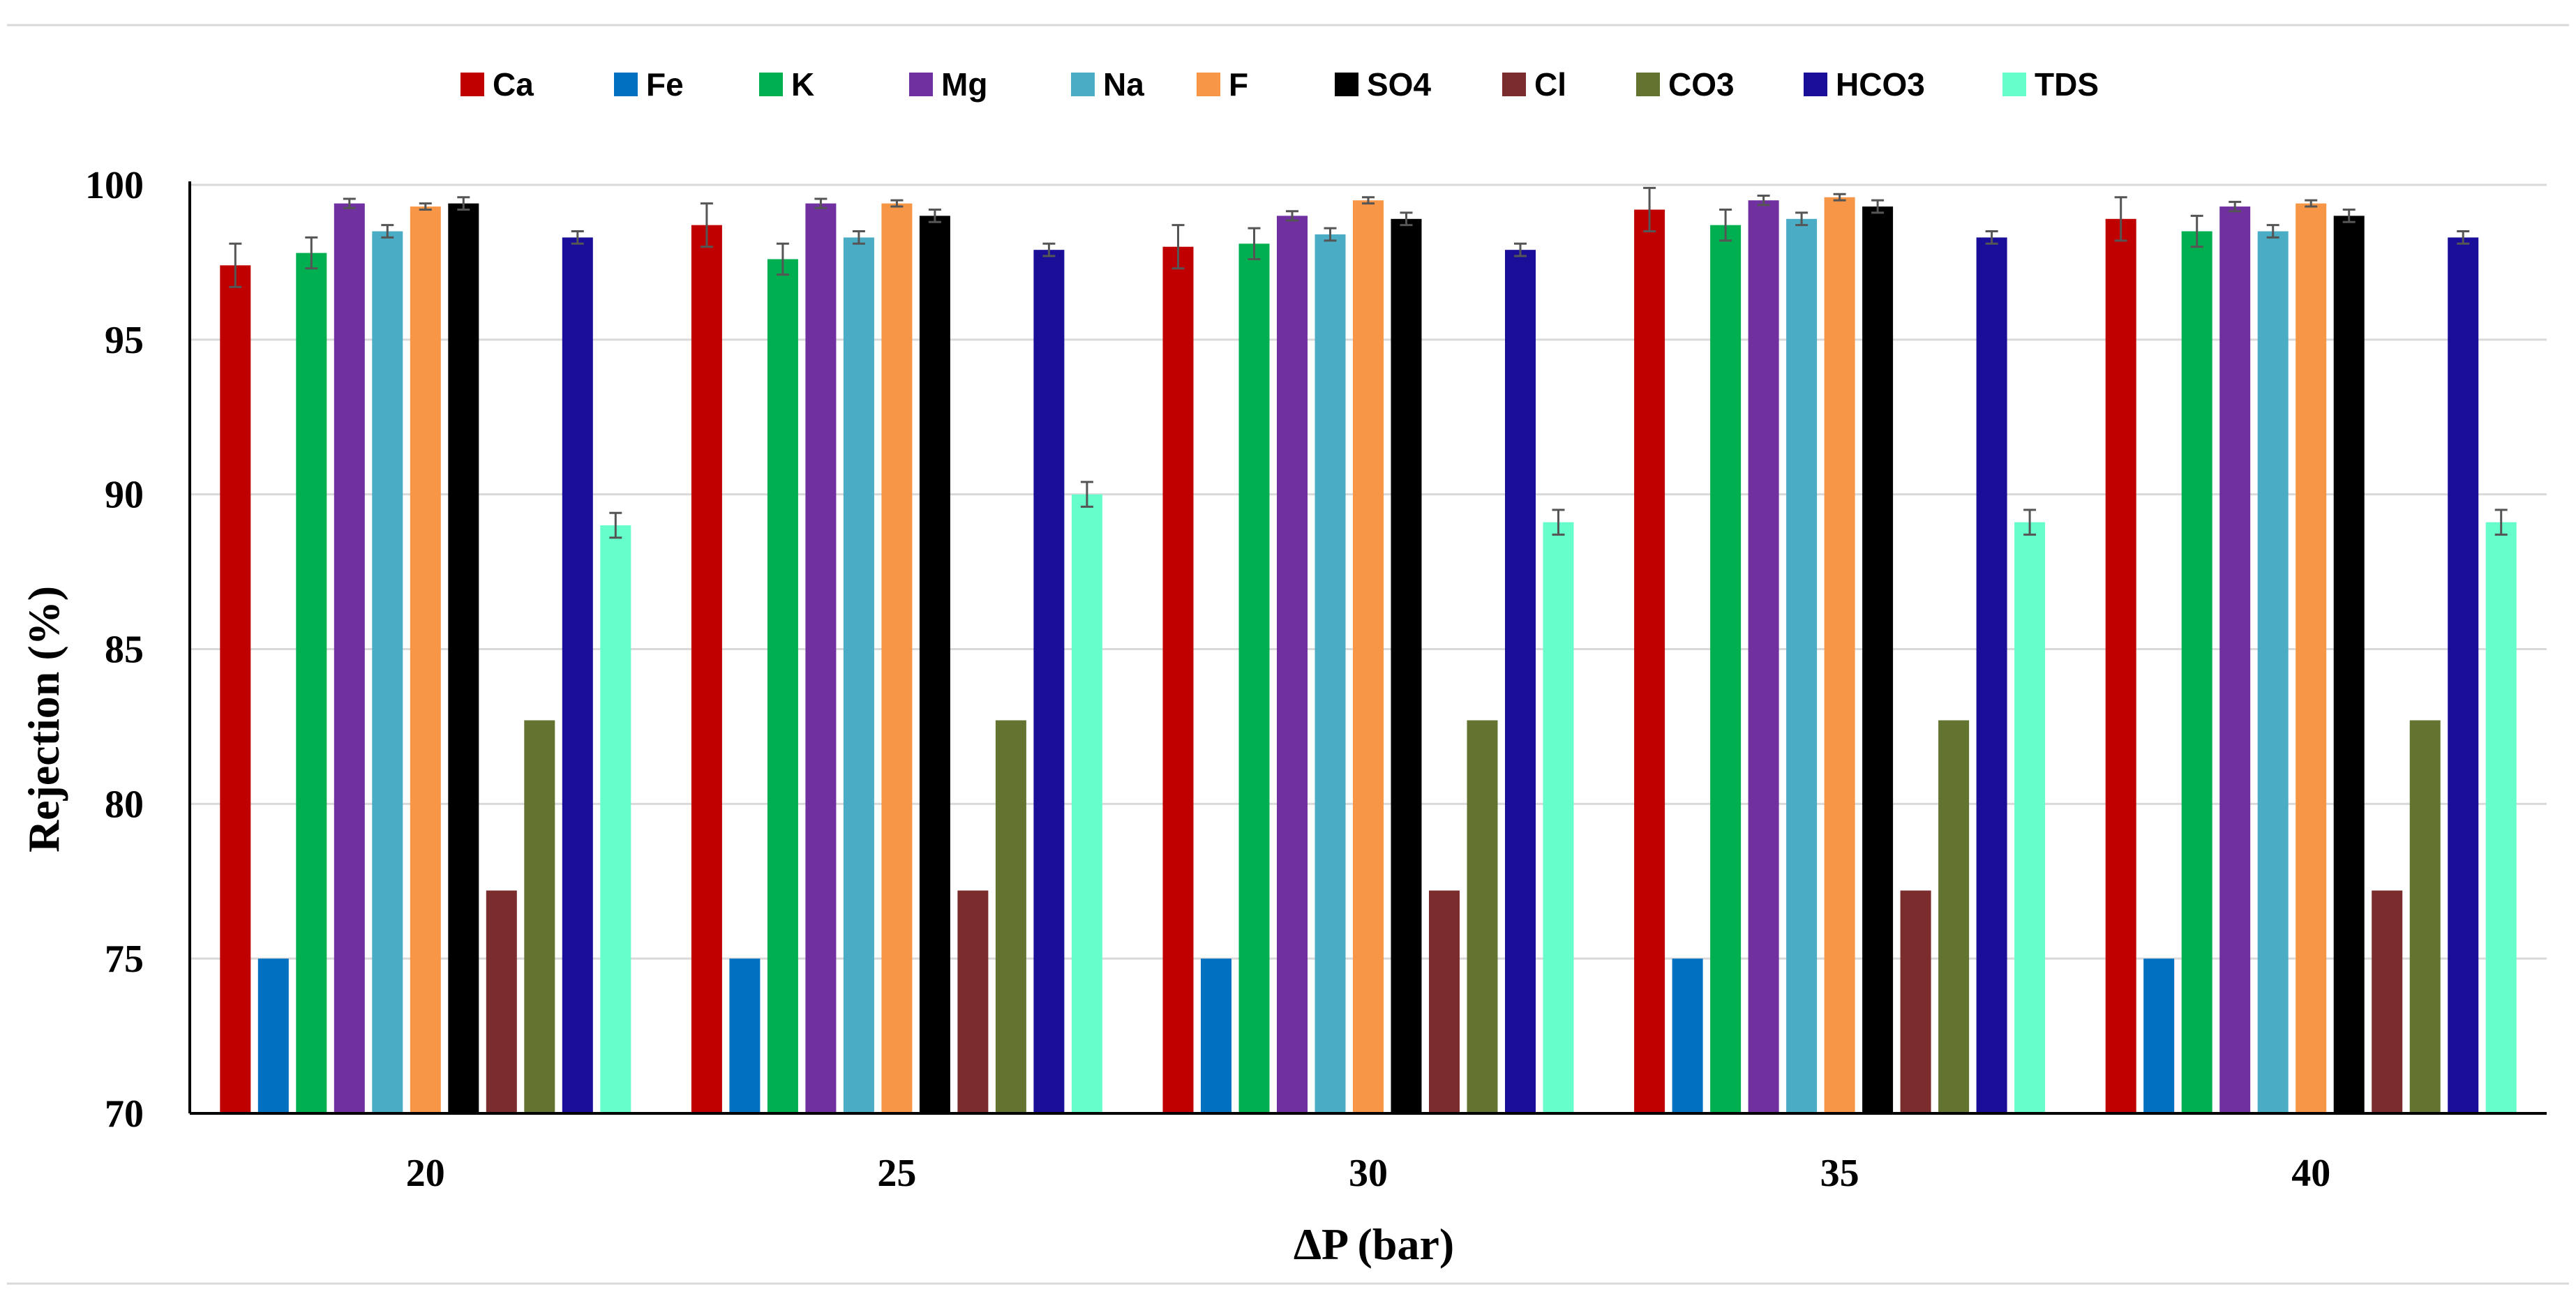 The image size is (2576, 1308). What do you see at coordinates (964, 84) in the screenshot?
I see `legend-label-mg: Mg` at bounding box center [964, 84].